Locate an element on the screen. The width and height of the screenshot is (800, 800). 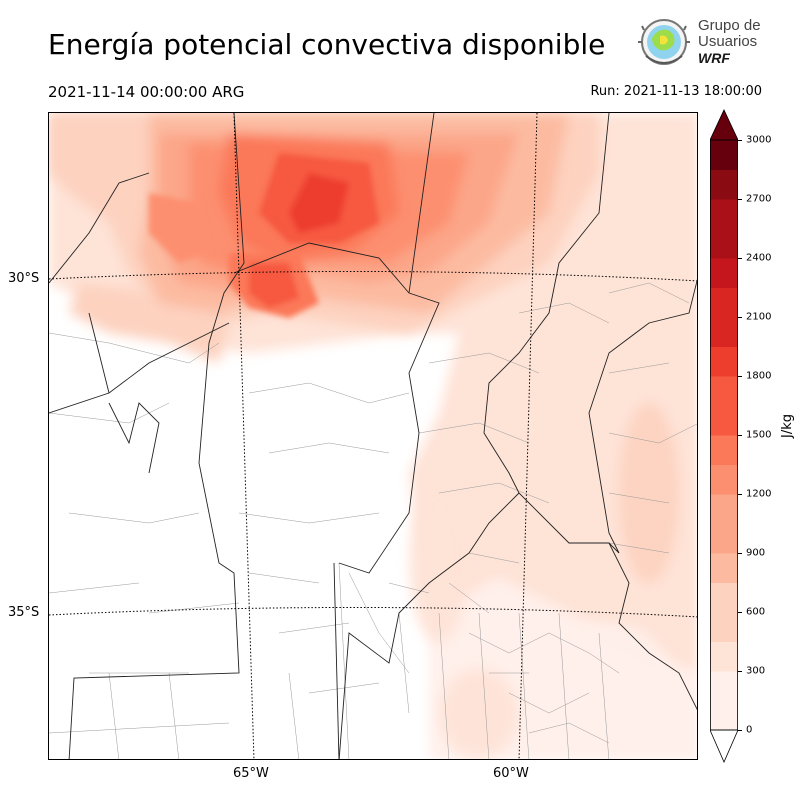
colorbar-frame is located at coordinates (724, 435).